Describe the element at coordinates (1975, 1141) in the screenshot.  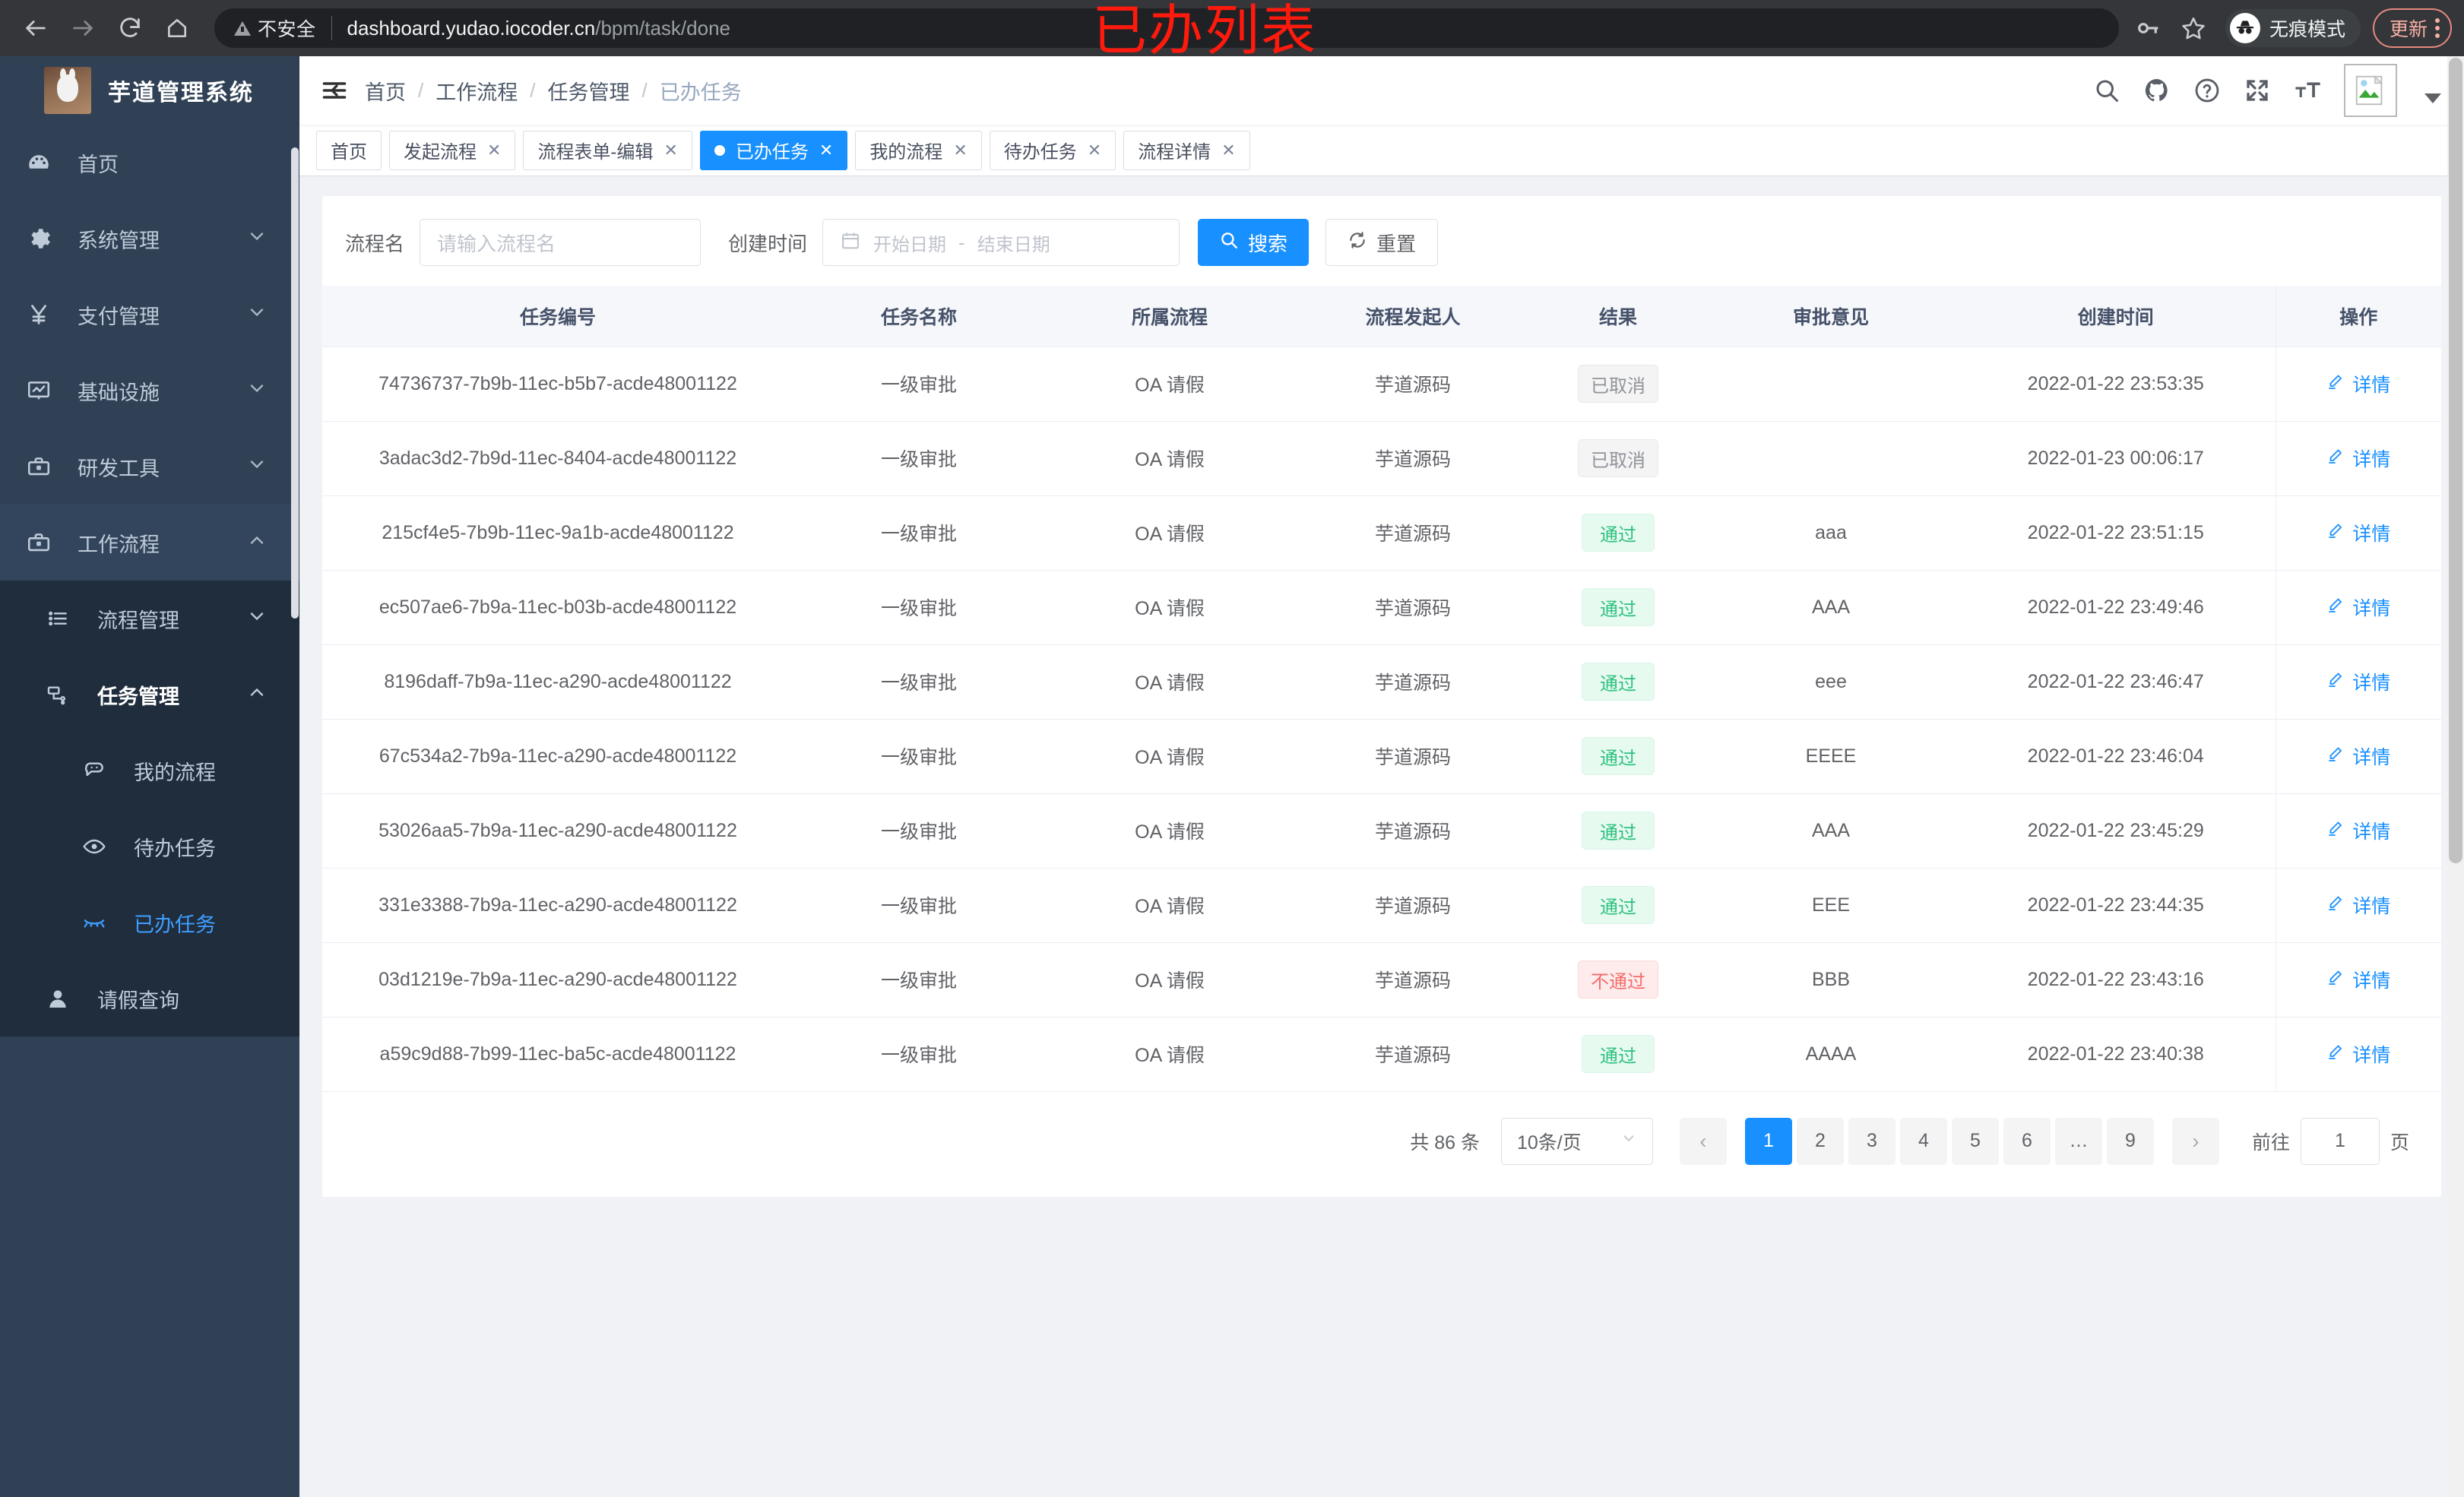
I see `pager-page-5: 5` at that location.